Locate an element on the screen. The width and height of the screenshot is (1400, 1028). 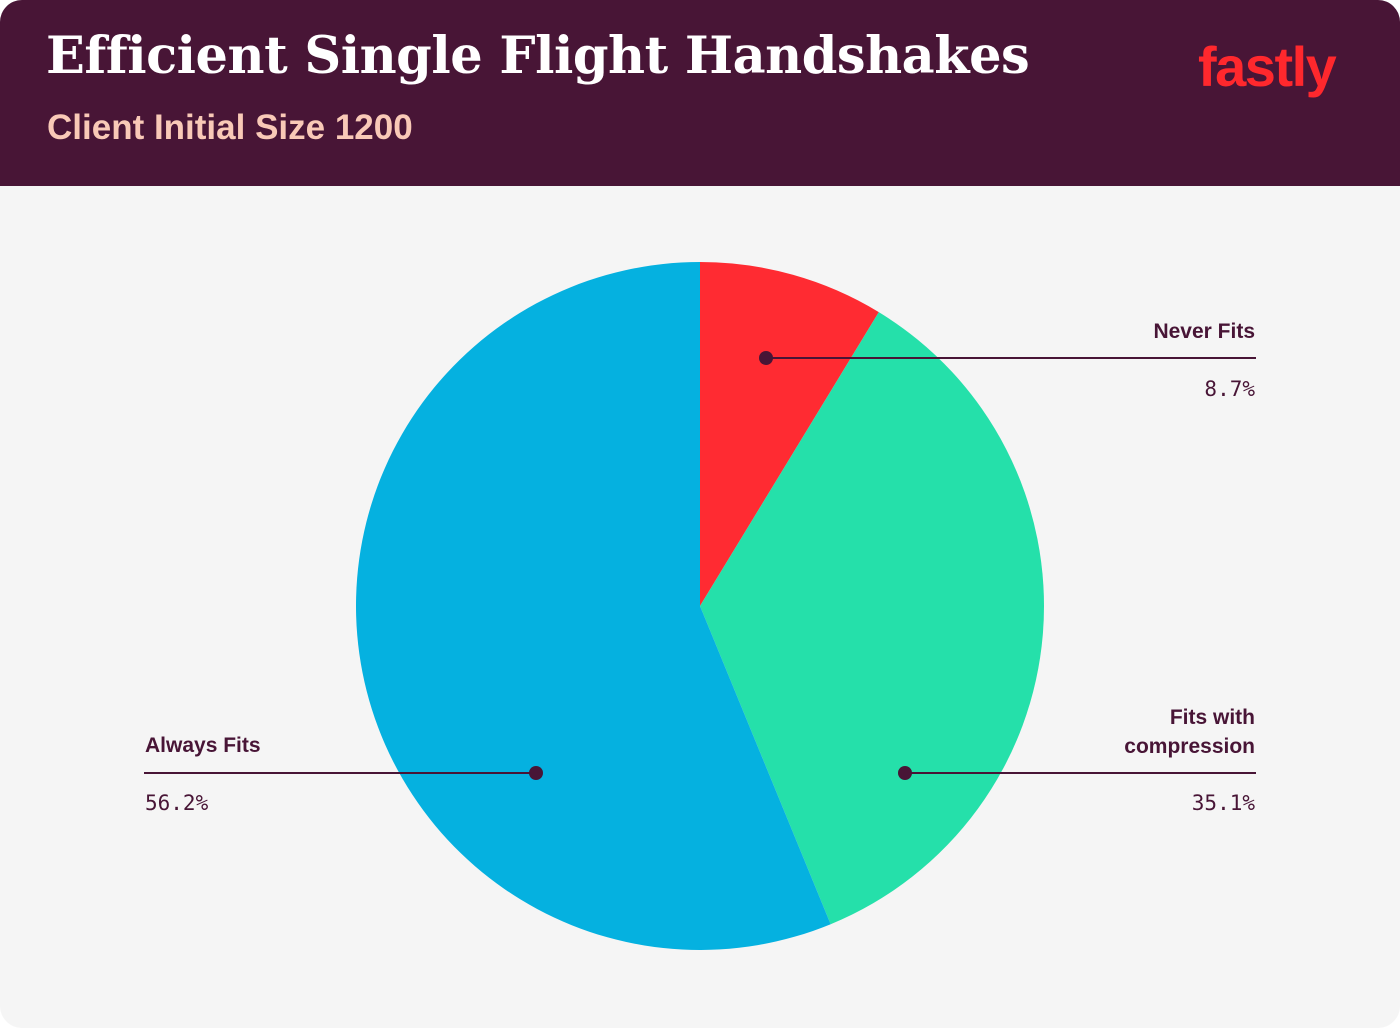
pie-slice-fits-with-compression is located at coordinates (872, 618).